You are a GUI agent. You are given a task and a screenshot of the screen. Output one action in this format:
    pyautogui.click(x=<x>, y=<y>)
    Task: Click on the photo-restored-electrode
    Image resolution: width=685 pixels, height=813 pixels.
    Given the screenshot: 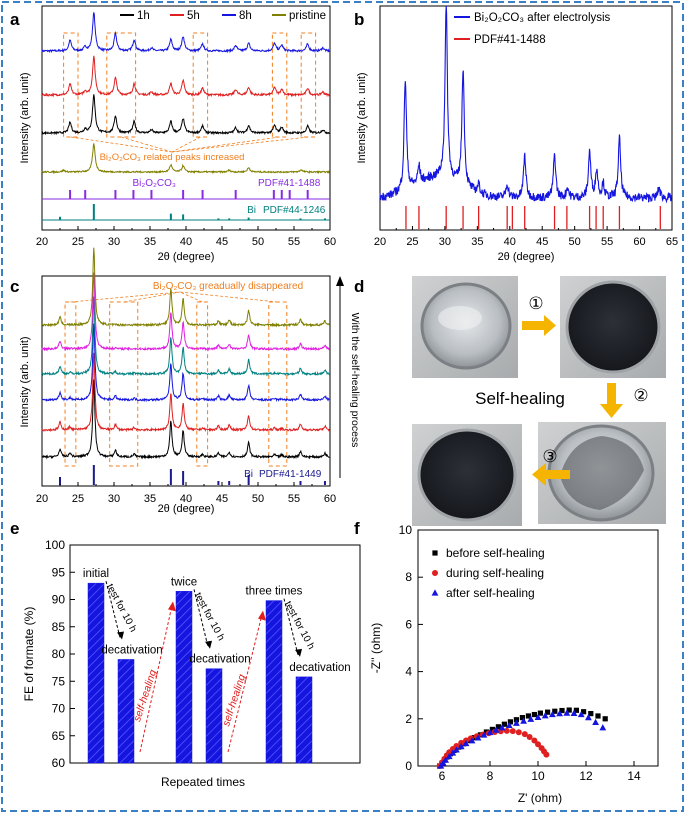 What is the action you would take?
    pyautogui.click(x=467, y=475)
    